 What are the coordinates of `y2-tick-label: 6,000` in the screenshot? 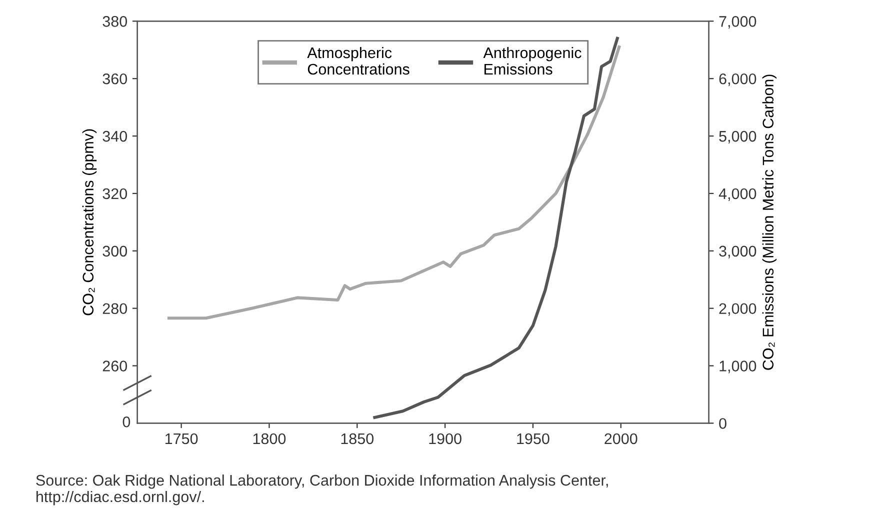 It's located at (737, 79).